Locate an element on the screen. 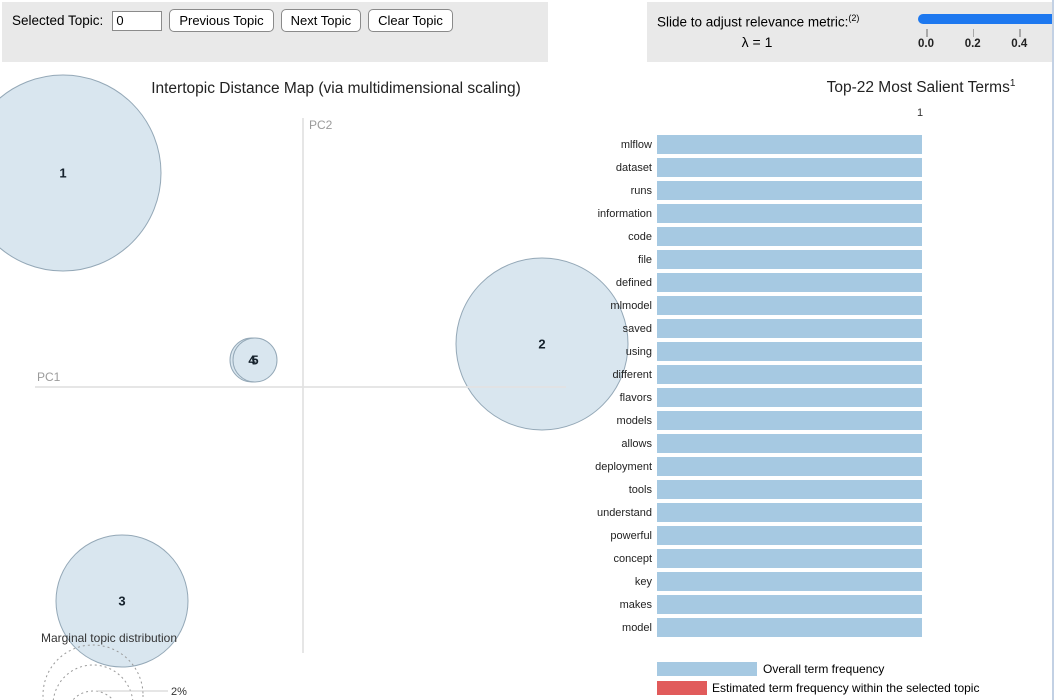 The height and width of the screenshot is (700, 1058). term-row: defined is located at coordinates (722, 282).